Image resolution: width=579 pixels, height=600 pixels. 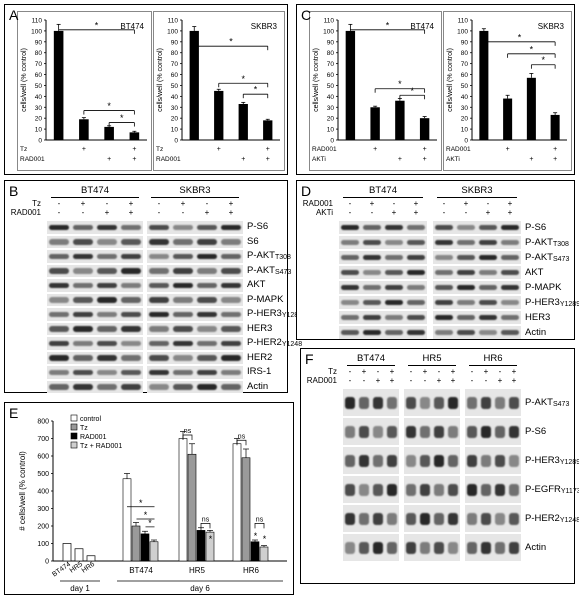 I want to click on blot-band-label: P-AKTS473, so click(x=269, y=270).